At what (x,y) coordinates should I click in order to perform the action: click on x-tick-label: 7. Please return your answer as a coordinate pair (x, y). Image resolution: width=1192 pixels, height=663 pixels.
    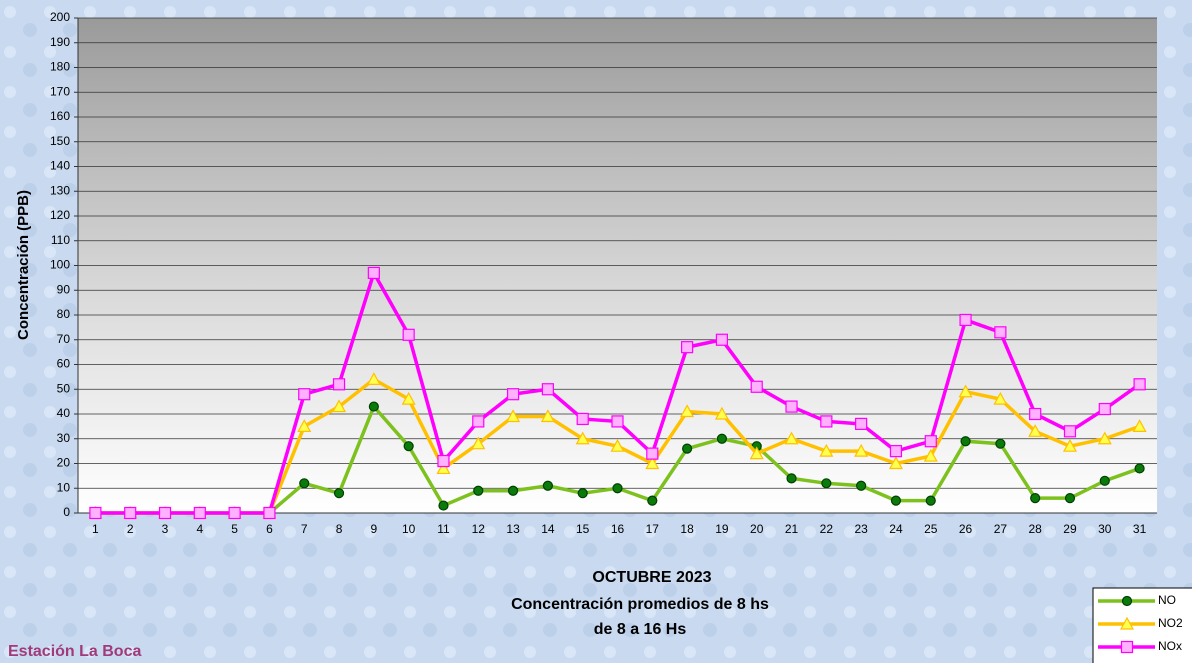
    Looking at the image, I should click on (304, 529).